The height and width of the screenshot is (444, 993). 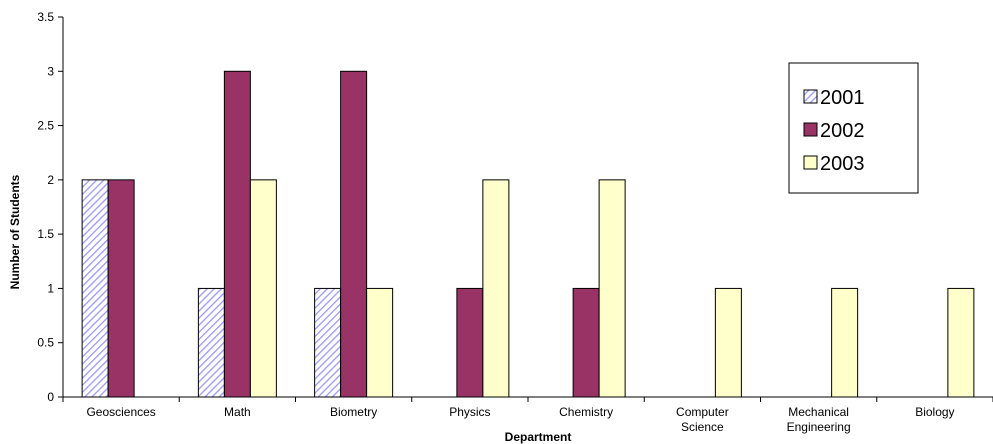 I want to click on legend-swatch-2001, so click(x=810, y=96).